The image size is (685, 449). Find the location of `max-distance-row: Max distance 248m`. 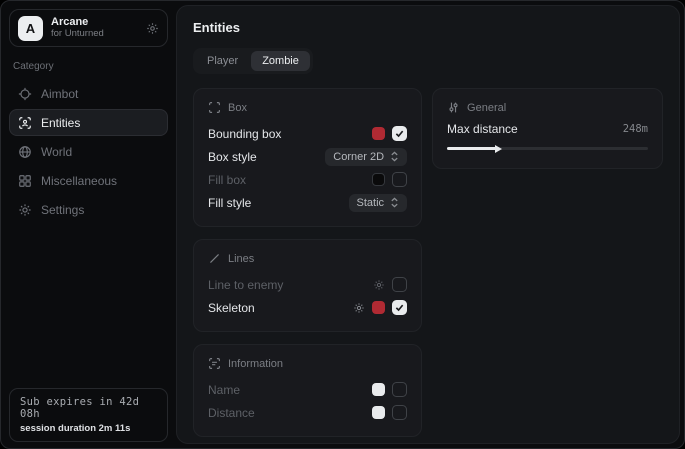

max-distance-row: Max distance 248m is located at coordinates (547, 129).